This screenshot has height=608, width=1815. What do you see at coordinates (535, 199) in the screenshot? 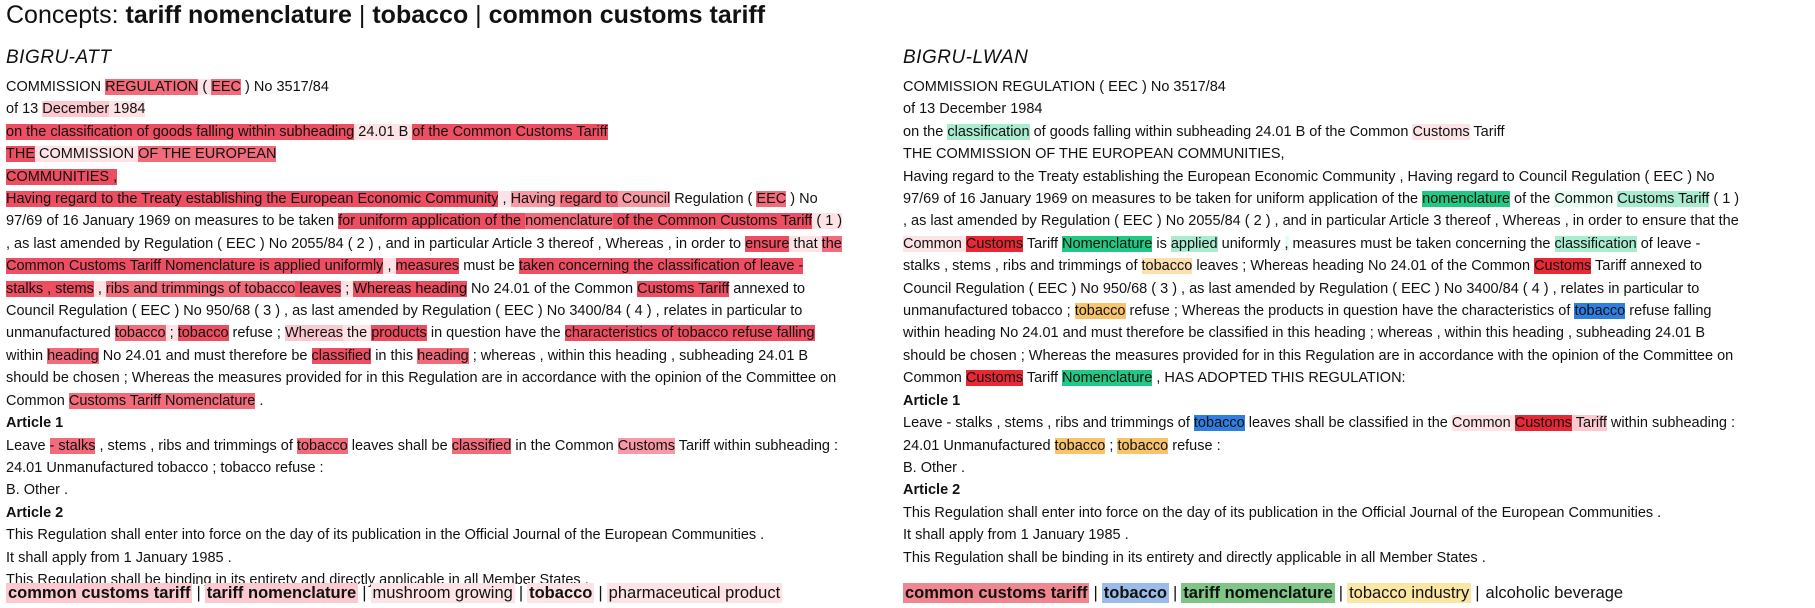
I see `text-segment: Having` at bounding box center [535, 199].